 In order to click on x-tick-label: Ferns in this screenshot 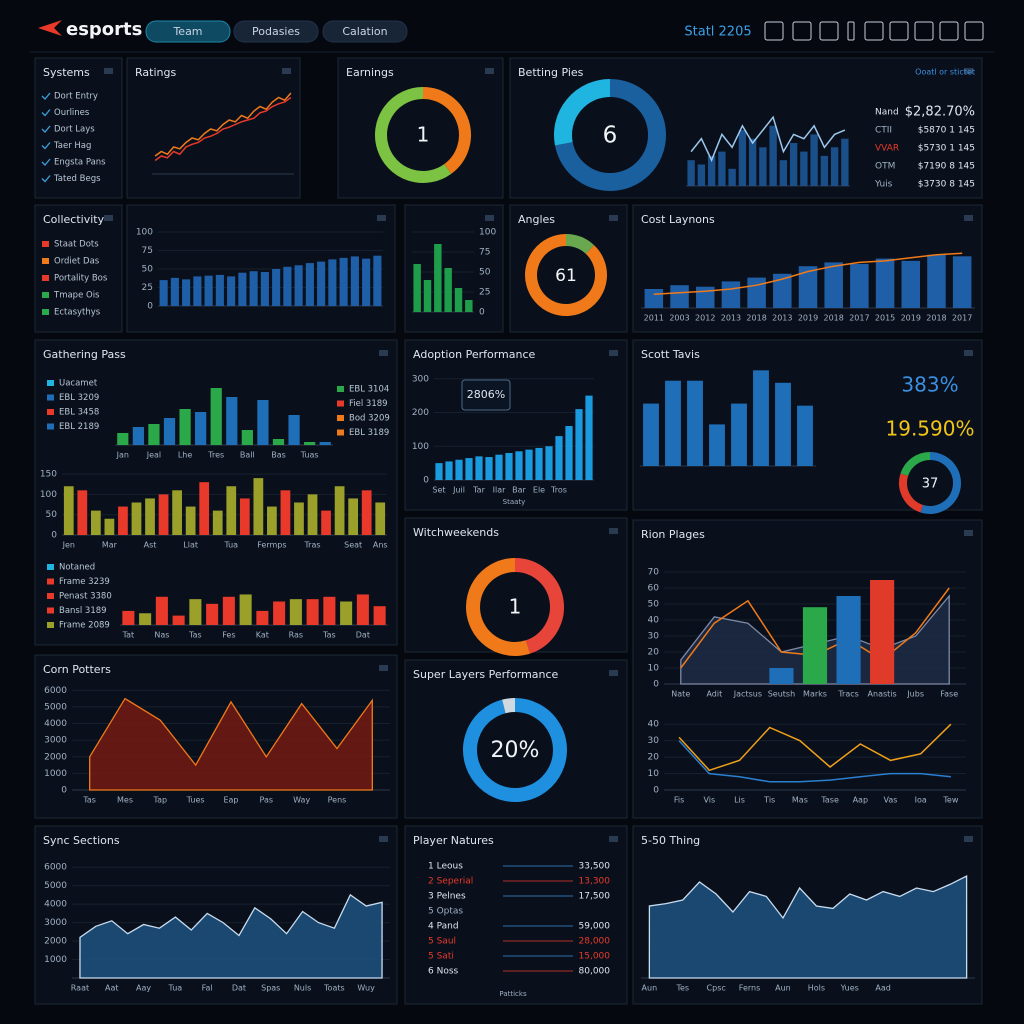, I will do `click(749, 988)`.